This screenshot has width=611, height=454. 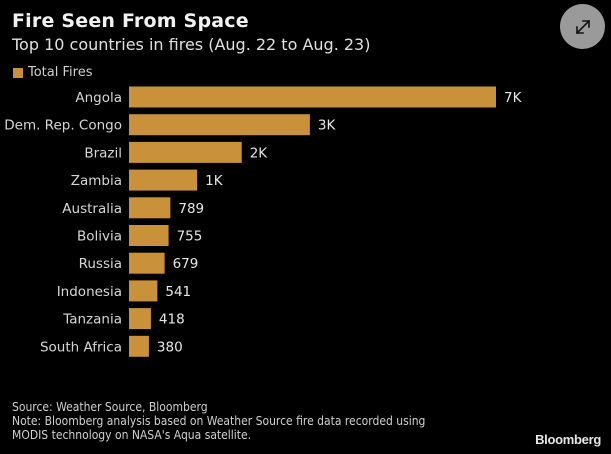 I want to click on data-label: 380, so click(x=170, y=347).